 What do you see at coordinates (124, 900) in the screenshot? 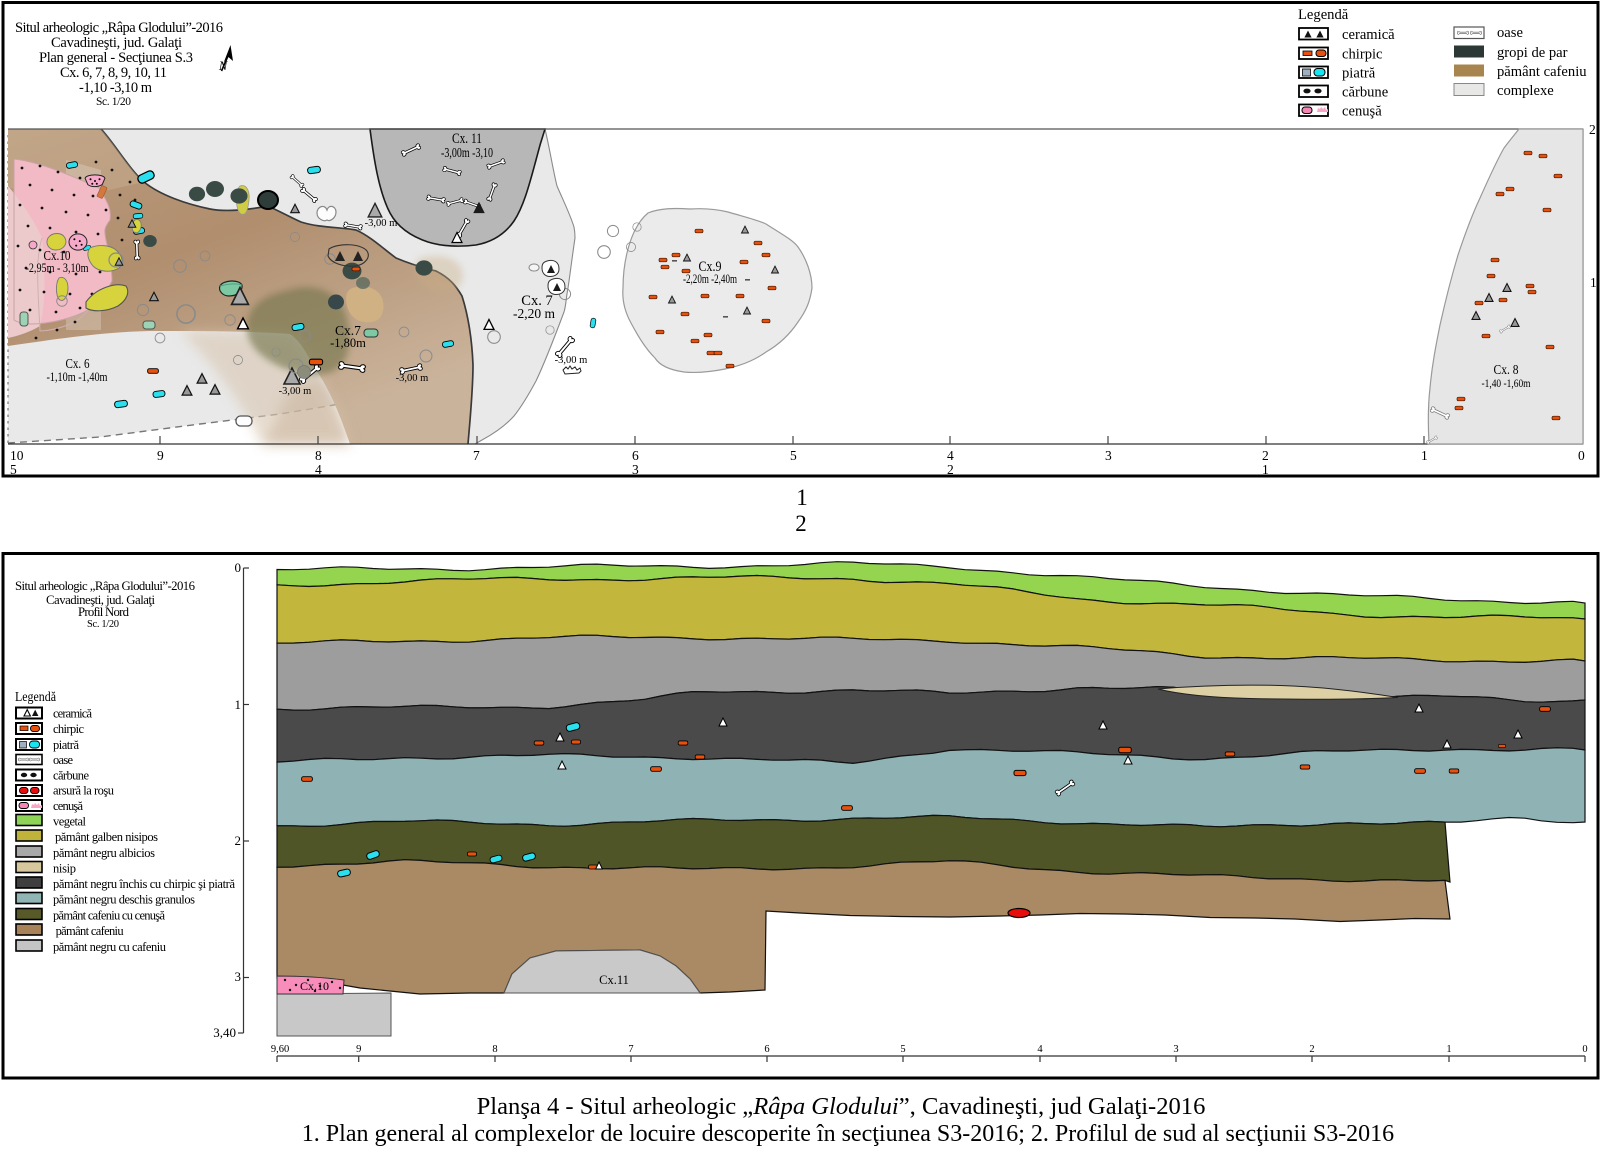
I see `svg-text: pământ negru deschis granulos` at bounding box center [124, 900].